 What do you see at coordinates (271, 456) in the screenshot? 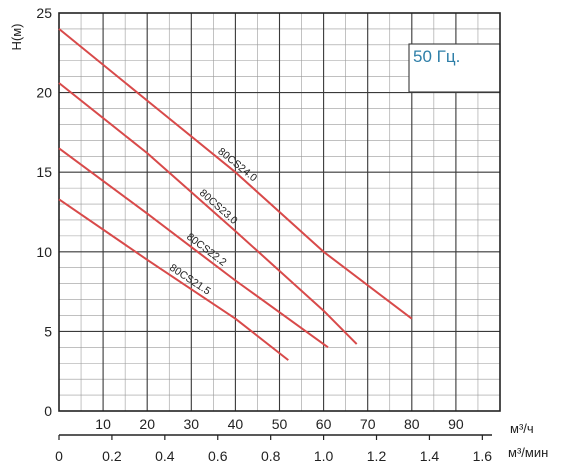
I see `x-bottom-tick-label: 0.8` at bounding box center [271, 456].